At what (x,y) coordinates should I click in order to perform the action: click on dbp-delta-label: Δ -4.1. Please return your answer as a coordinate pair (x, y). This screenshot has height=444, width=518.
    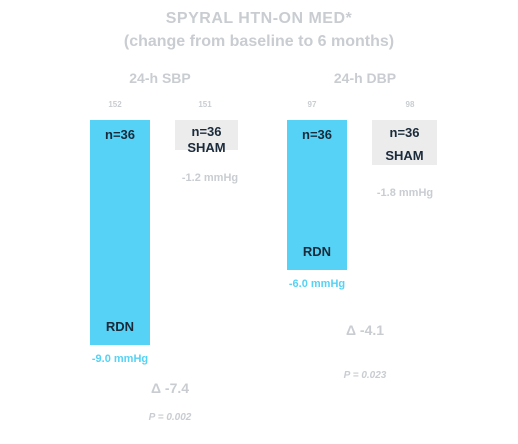
    Looking at the image, I should click on (365, 330).